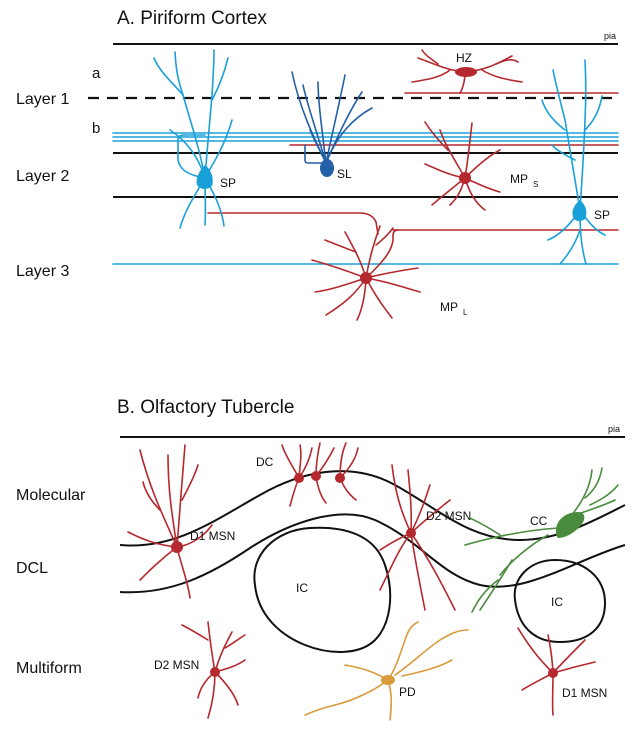 Image resolution: width=640 pixels, height=747 pixels. What do you see at coordinates (205, 407) in the screenshot?
I see `panel-b-title: B. Olfactory Tubercle` at bounding box center [205, 407].